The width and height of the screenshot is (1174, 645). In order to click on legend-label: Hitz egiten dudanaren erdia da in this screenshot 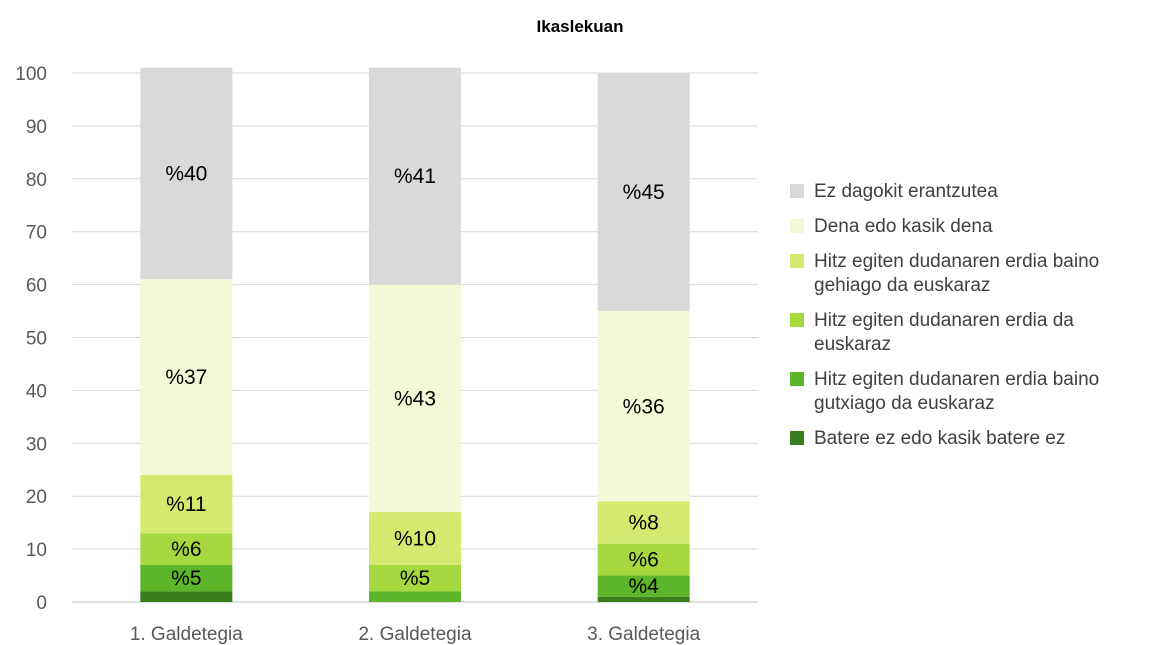, I will do `click(944, 320)`.